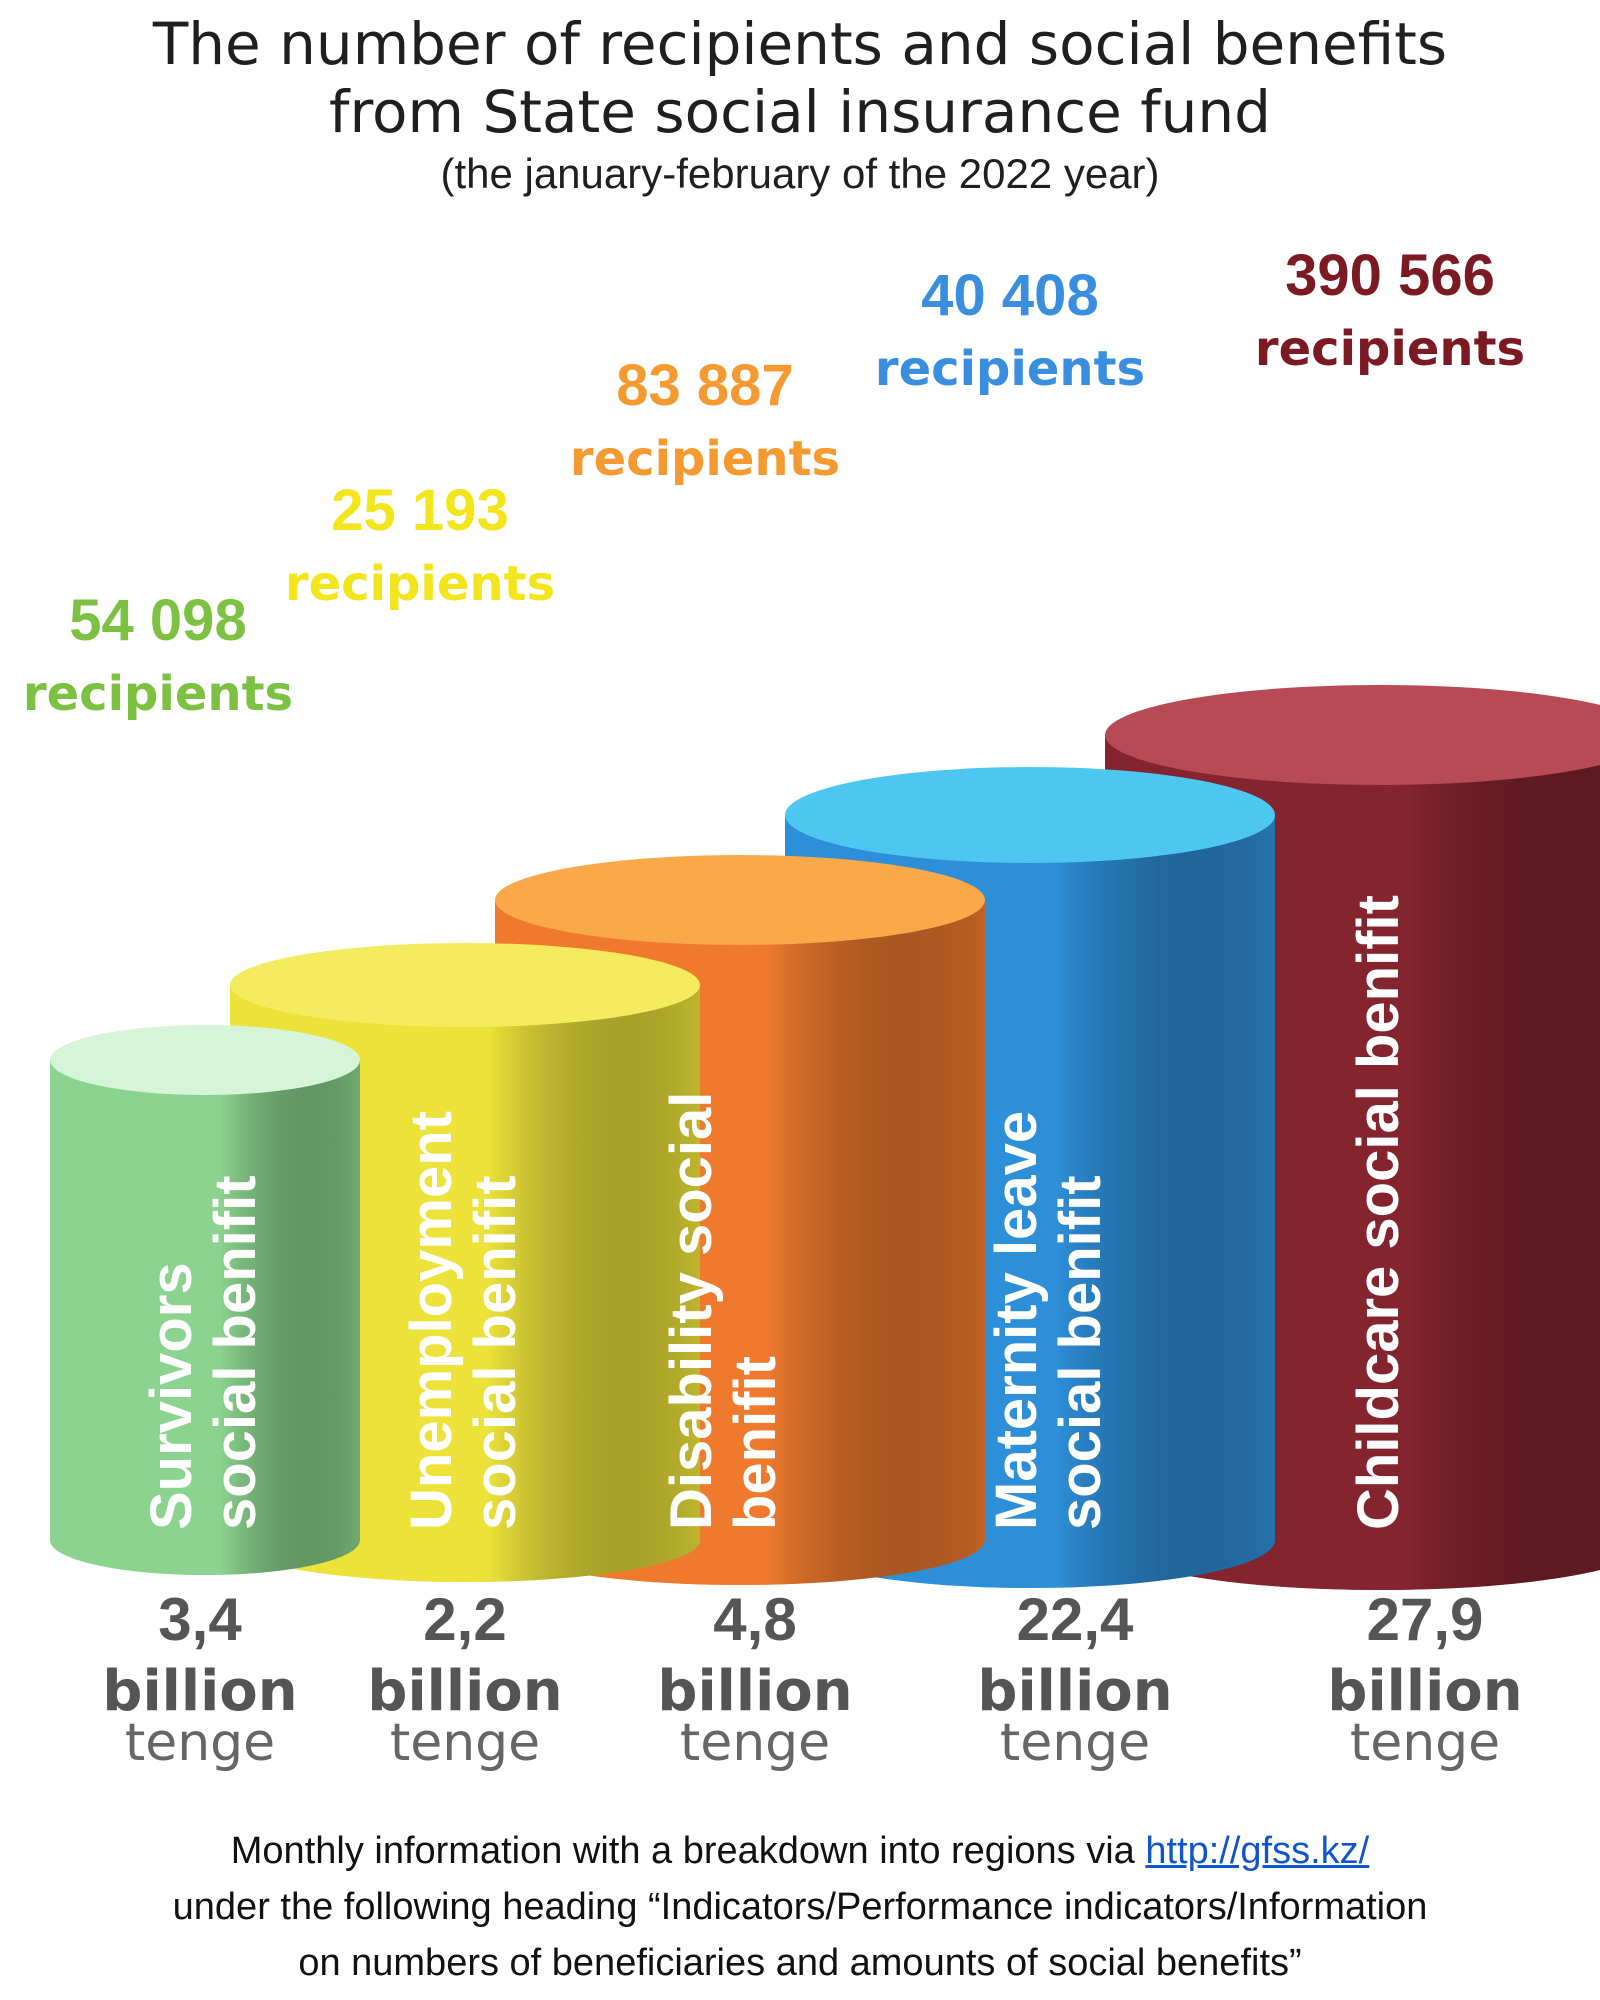 The height and width of the screenshot is (2000, 1600). Describe the element at coordinates (704, 385) in the screenshot. I see `recipients-value-3: 83 887` at that location.